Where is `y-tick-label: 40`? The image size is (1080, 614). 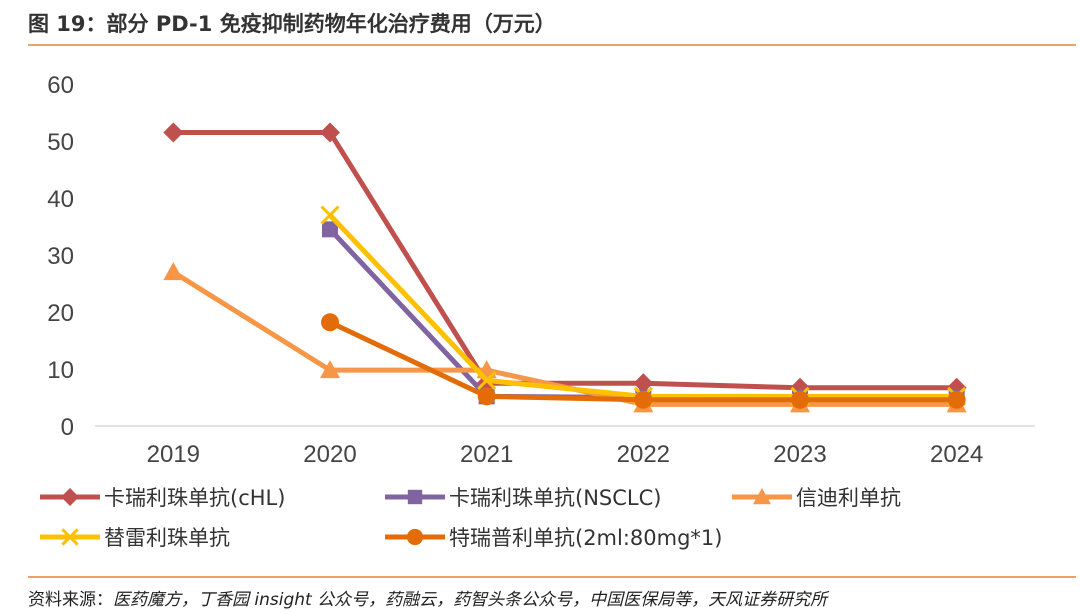
y-tick-label: 40 is located at coordinates (60, 199).